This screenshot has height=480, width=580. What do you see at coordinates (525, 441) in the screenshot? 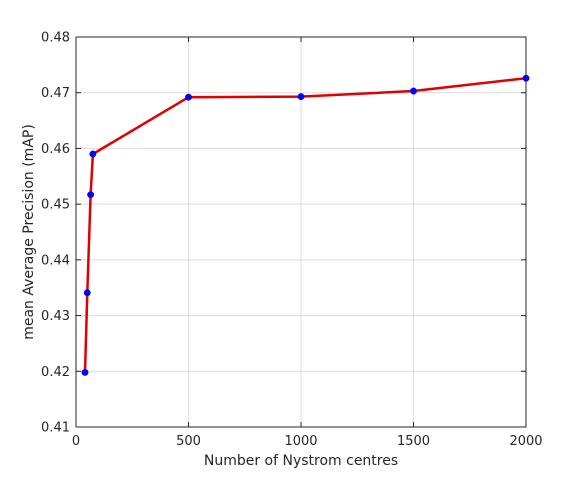
I see `x-tick-label: 2000` at bounding box center [525, 441].